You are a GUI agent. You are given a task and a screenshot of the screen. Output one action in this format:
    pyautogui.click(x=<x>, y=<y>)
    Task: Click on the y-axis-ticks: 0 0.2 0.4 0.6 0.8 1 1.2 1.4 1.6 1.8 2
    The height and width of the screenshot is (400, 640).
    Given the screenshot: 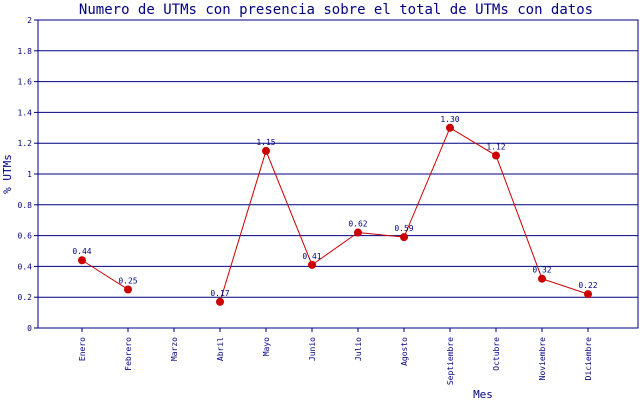 What is the action you would take?
    pyautogui.click(x=28, y=174)
    